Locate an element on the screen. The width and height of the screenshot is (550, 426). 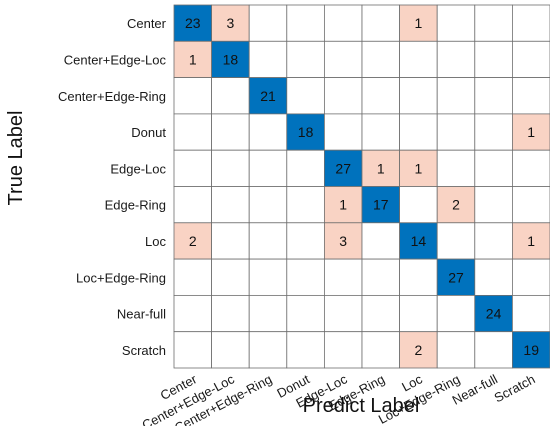
cell-value-label: 23 is located at coordinates (193, 23).